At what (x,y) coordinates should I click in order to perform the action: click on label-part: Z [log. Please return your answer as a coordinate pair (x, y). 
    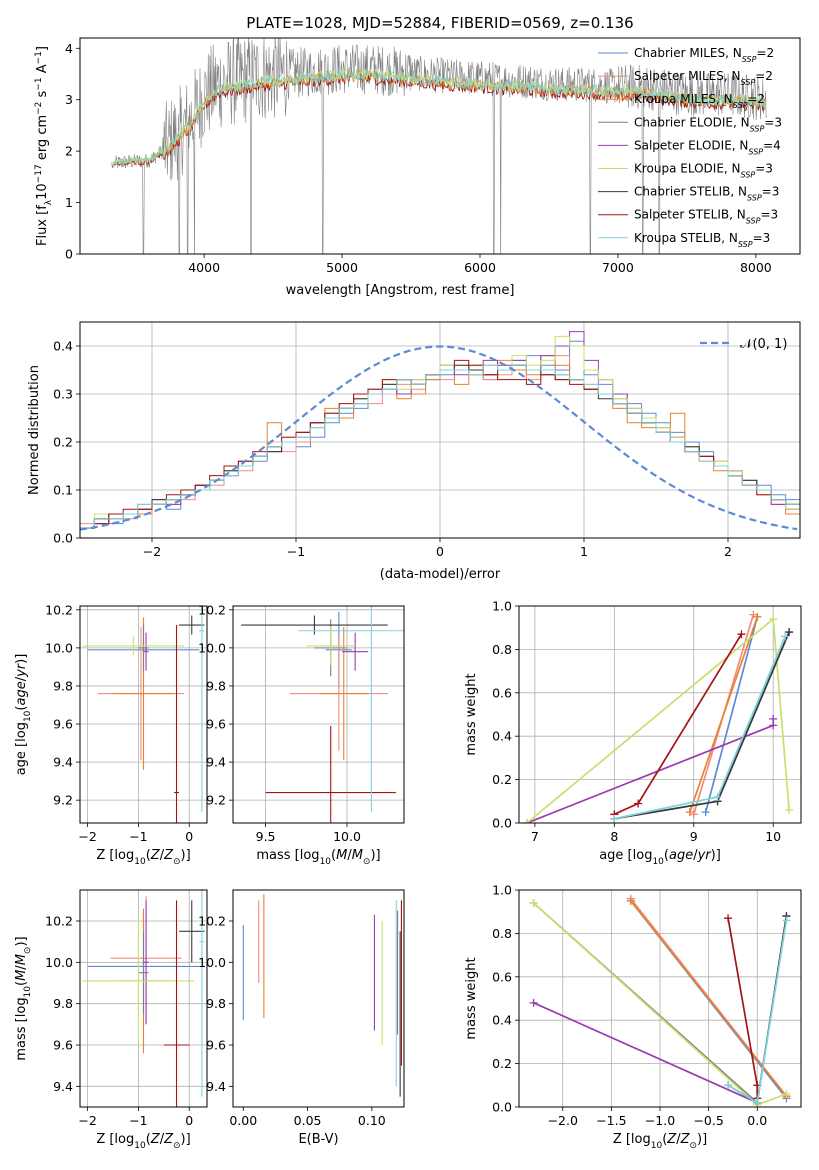
    Looking at the image, I should click on (115, 855).